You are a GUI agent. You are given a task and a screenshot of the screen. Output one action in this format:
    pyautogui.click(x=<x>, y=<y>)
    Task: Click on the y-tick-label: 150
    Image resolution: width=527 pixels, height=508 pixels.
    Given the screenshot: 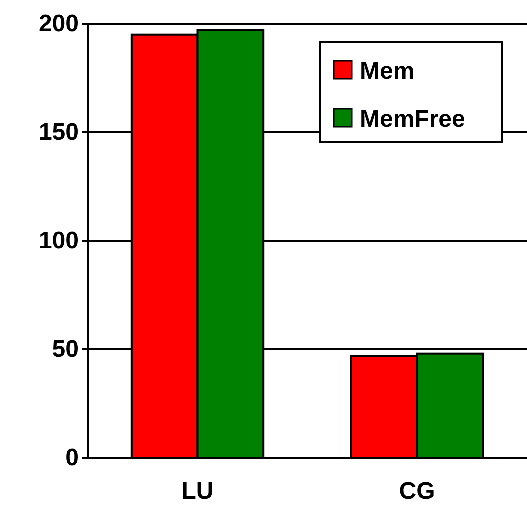 What is the action you would take?
    pyautogui.click(x=58, y=132)
    